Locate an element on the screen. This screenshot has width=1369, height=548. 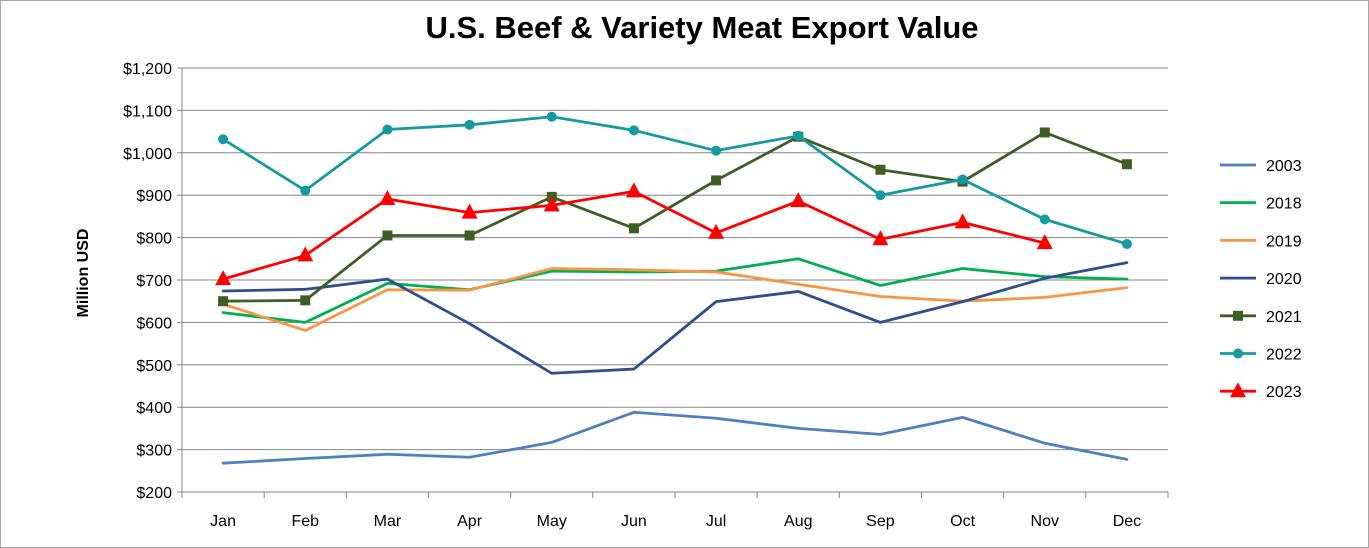
chart-title: U.S. Beef & Variety Meat Export Value is located at coordinates (701, 27).